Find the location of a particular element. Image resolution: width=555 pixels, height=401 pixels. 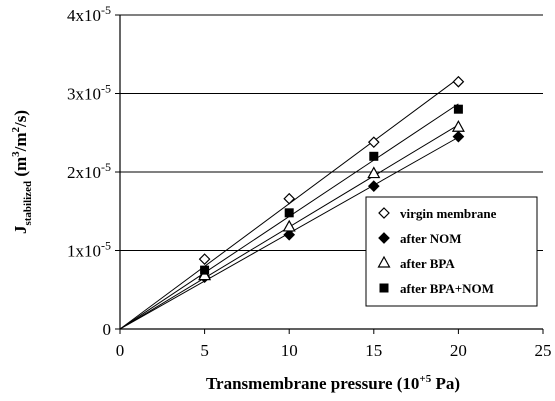

x-axis-title: Transmembrane pressure (10+5 Pa) is located at coordinates (333, 383).